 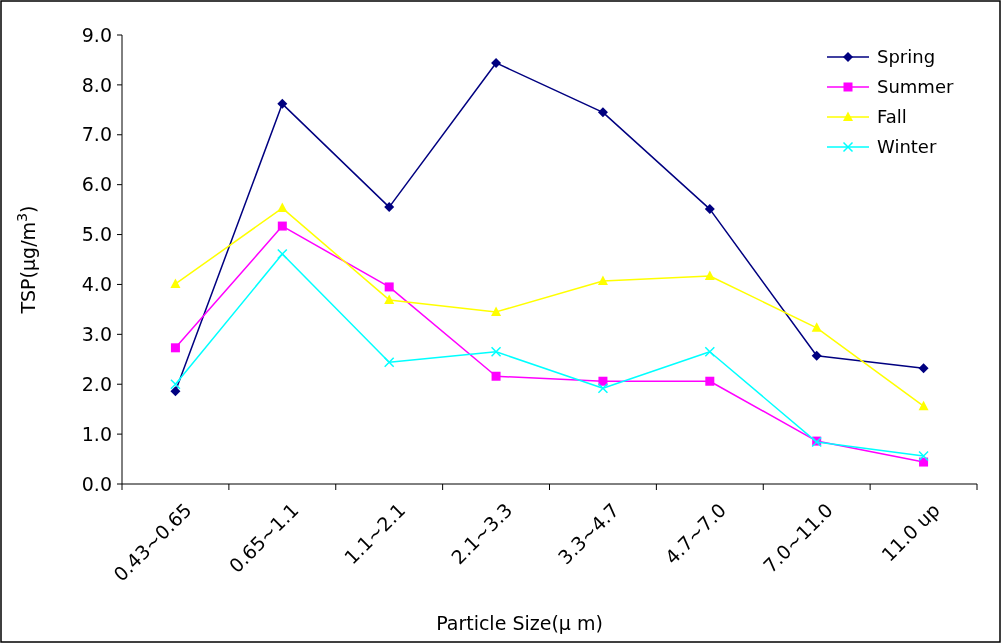 I want to click on y-tick-label: 7.0, so click(x=96, y=134).